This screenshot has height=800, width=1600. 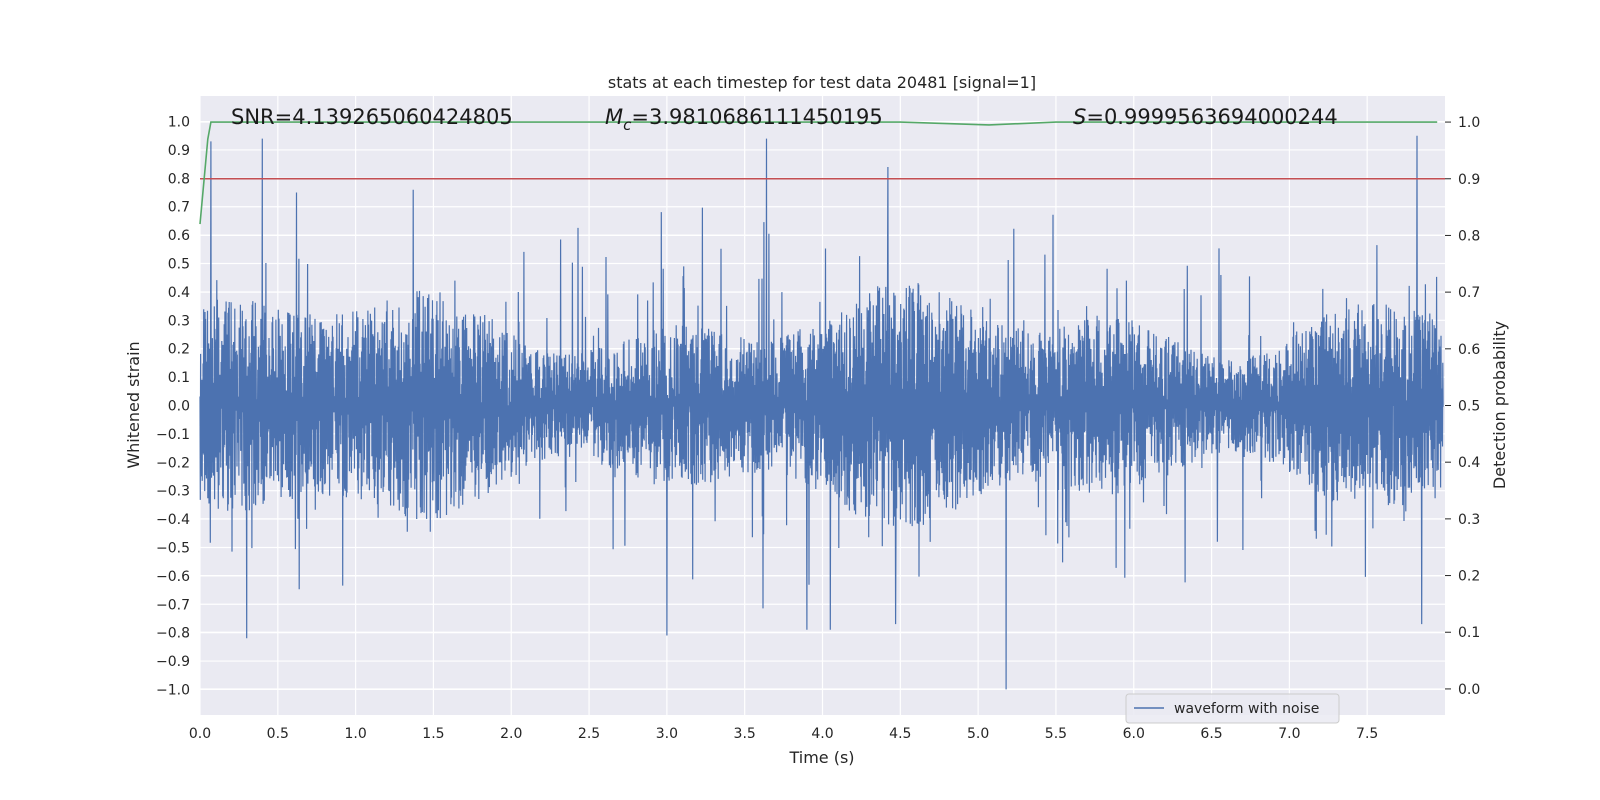 What do you see at coordinates (355, 734) in the screenshot?
I see `x-tick-label: 1.0` at bounding box center [355, 734].